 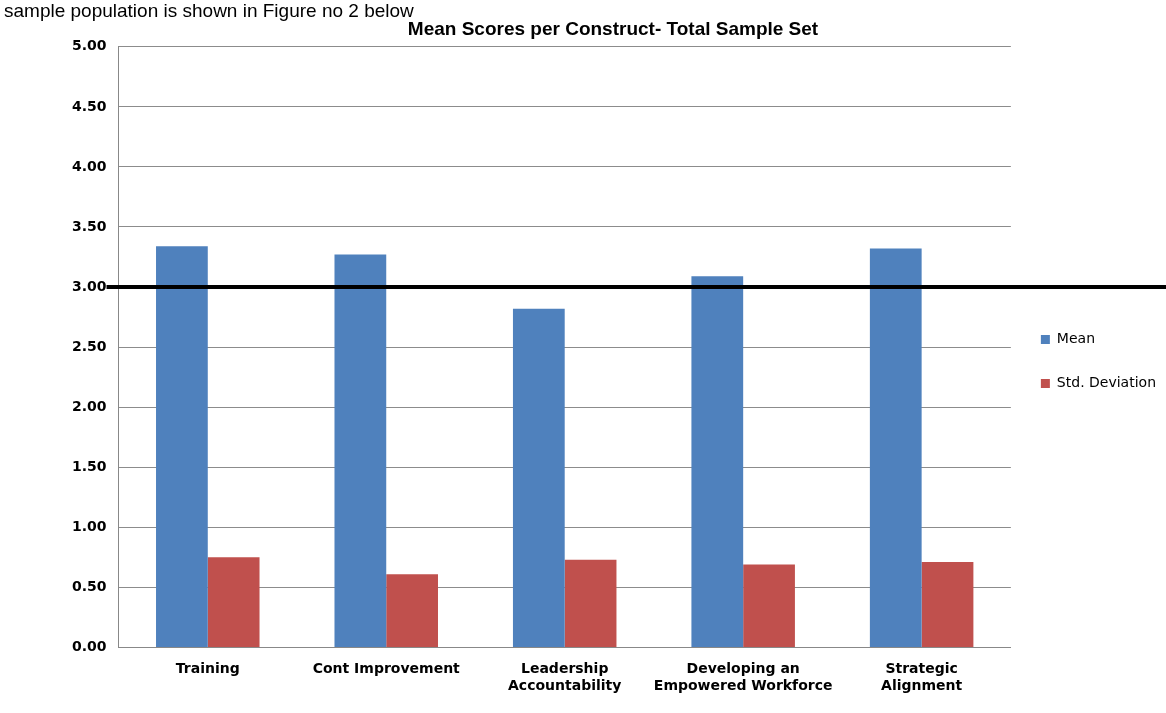 What do you see at coordinates (743, 677) in the screenshot?
I see `x-tick-label: Developing an Empowered Workforce` at bounding box center [743, 677].